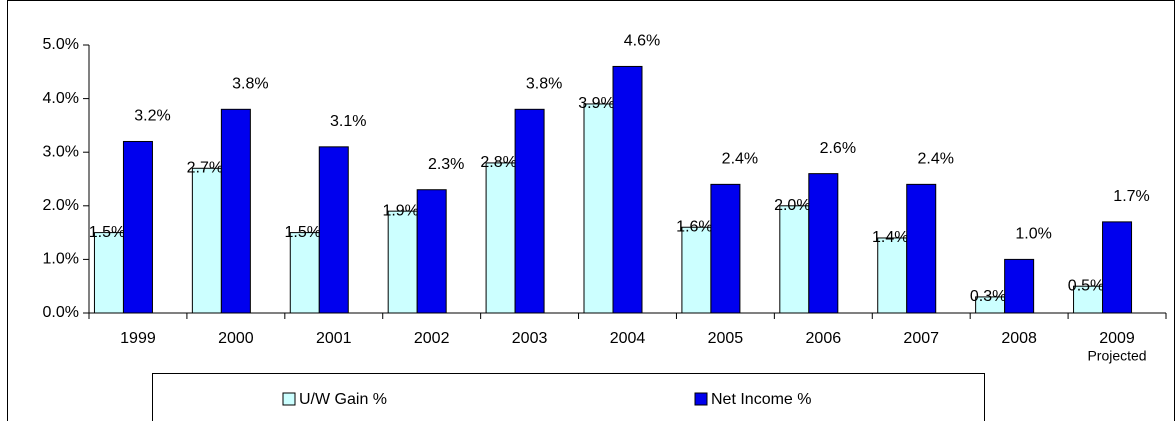 The height and width of the screenshot is (421, 1176). What do you see at coordinates (446, 164) in the screenshot?
I see `value-label: 2.3%` at bounding box center [446, 164].